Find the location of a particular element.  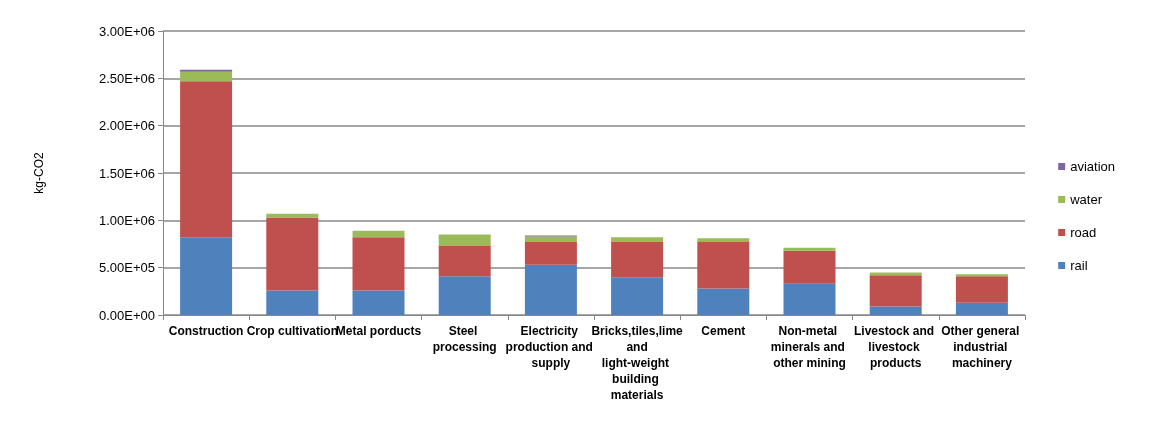

y-tick-label: 3.00E+06 is located at coordinates (126, 31).